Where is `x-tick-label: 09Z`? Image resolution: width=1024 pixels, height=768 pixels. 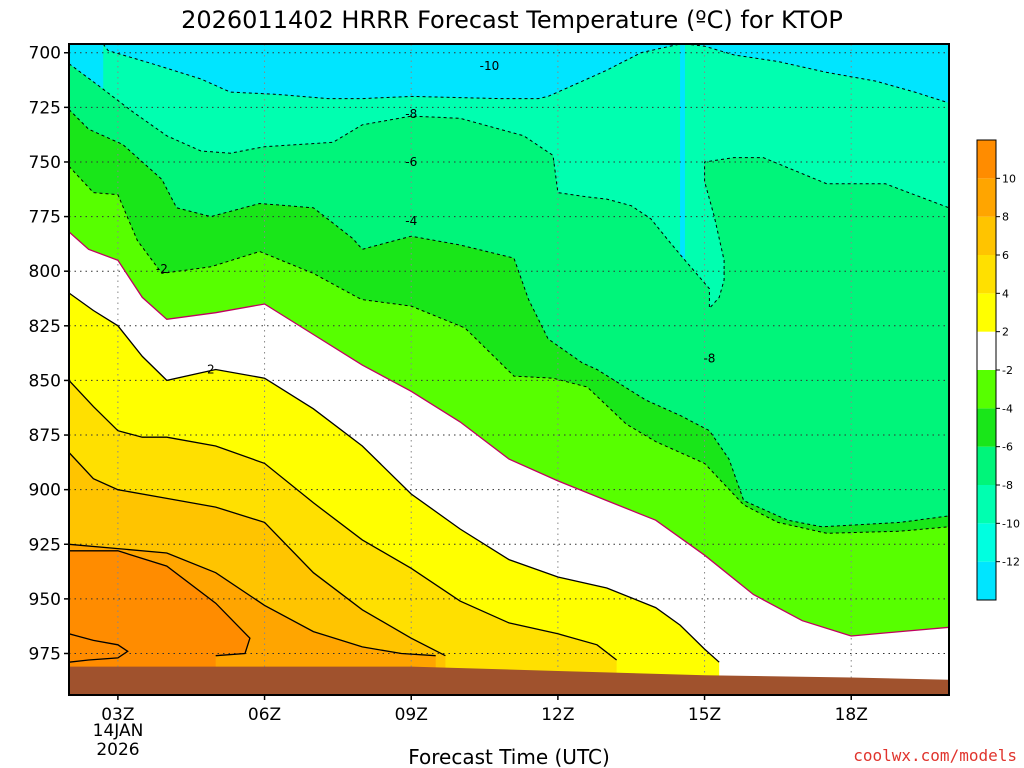
x-tick-label: 09Z is located at coordinates (411, 715).